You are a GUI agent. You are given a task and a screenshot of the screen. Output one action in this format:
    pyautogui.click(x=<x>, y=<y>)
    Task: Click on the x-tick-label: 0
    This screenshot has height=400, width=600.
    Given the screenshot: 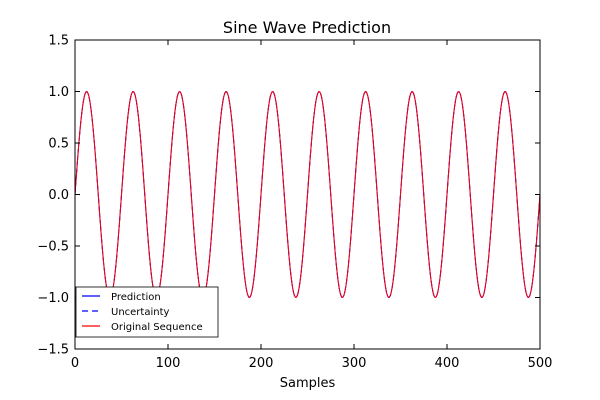 What is the action you would take?
    pyautogui.click(x=75, y=363)
    